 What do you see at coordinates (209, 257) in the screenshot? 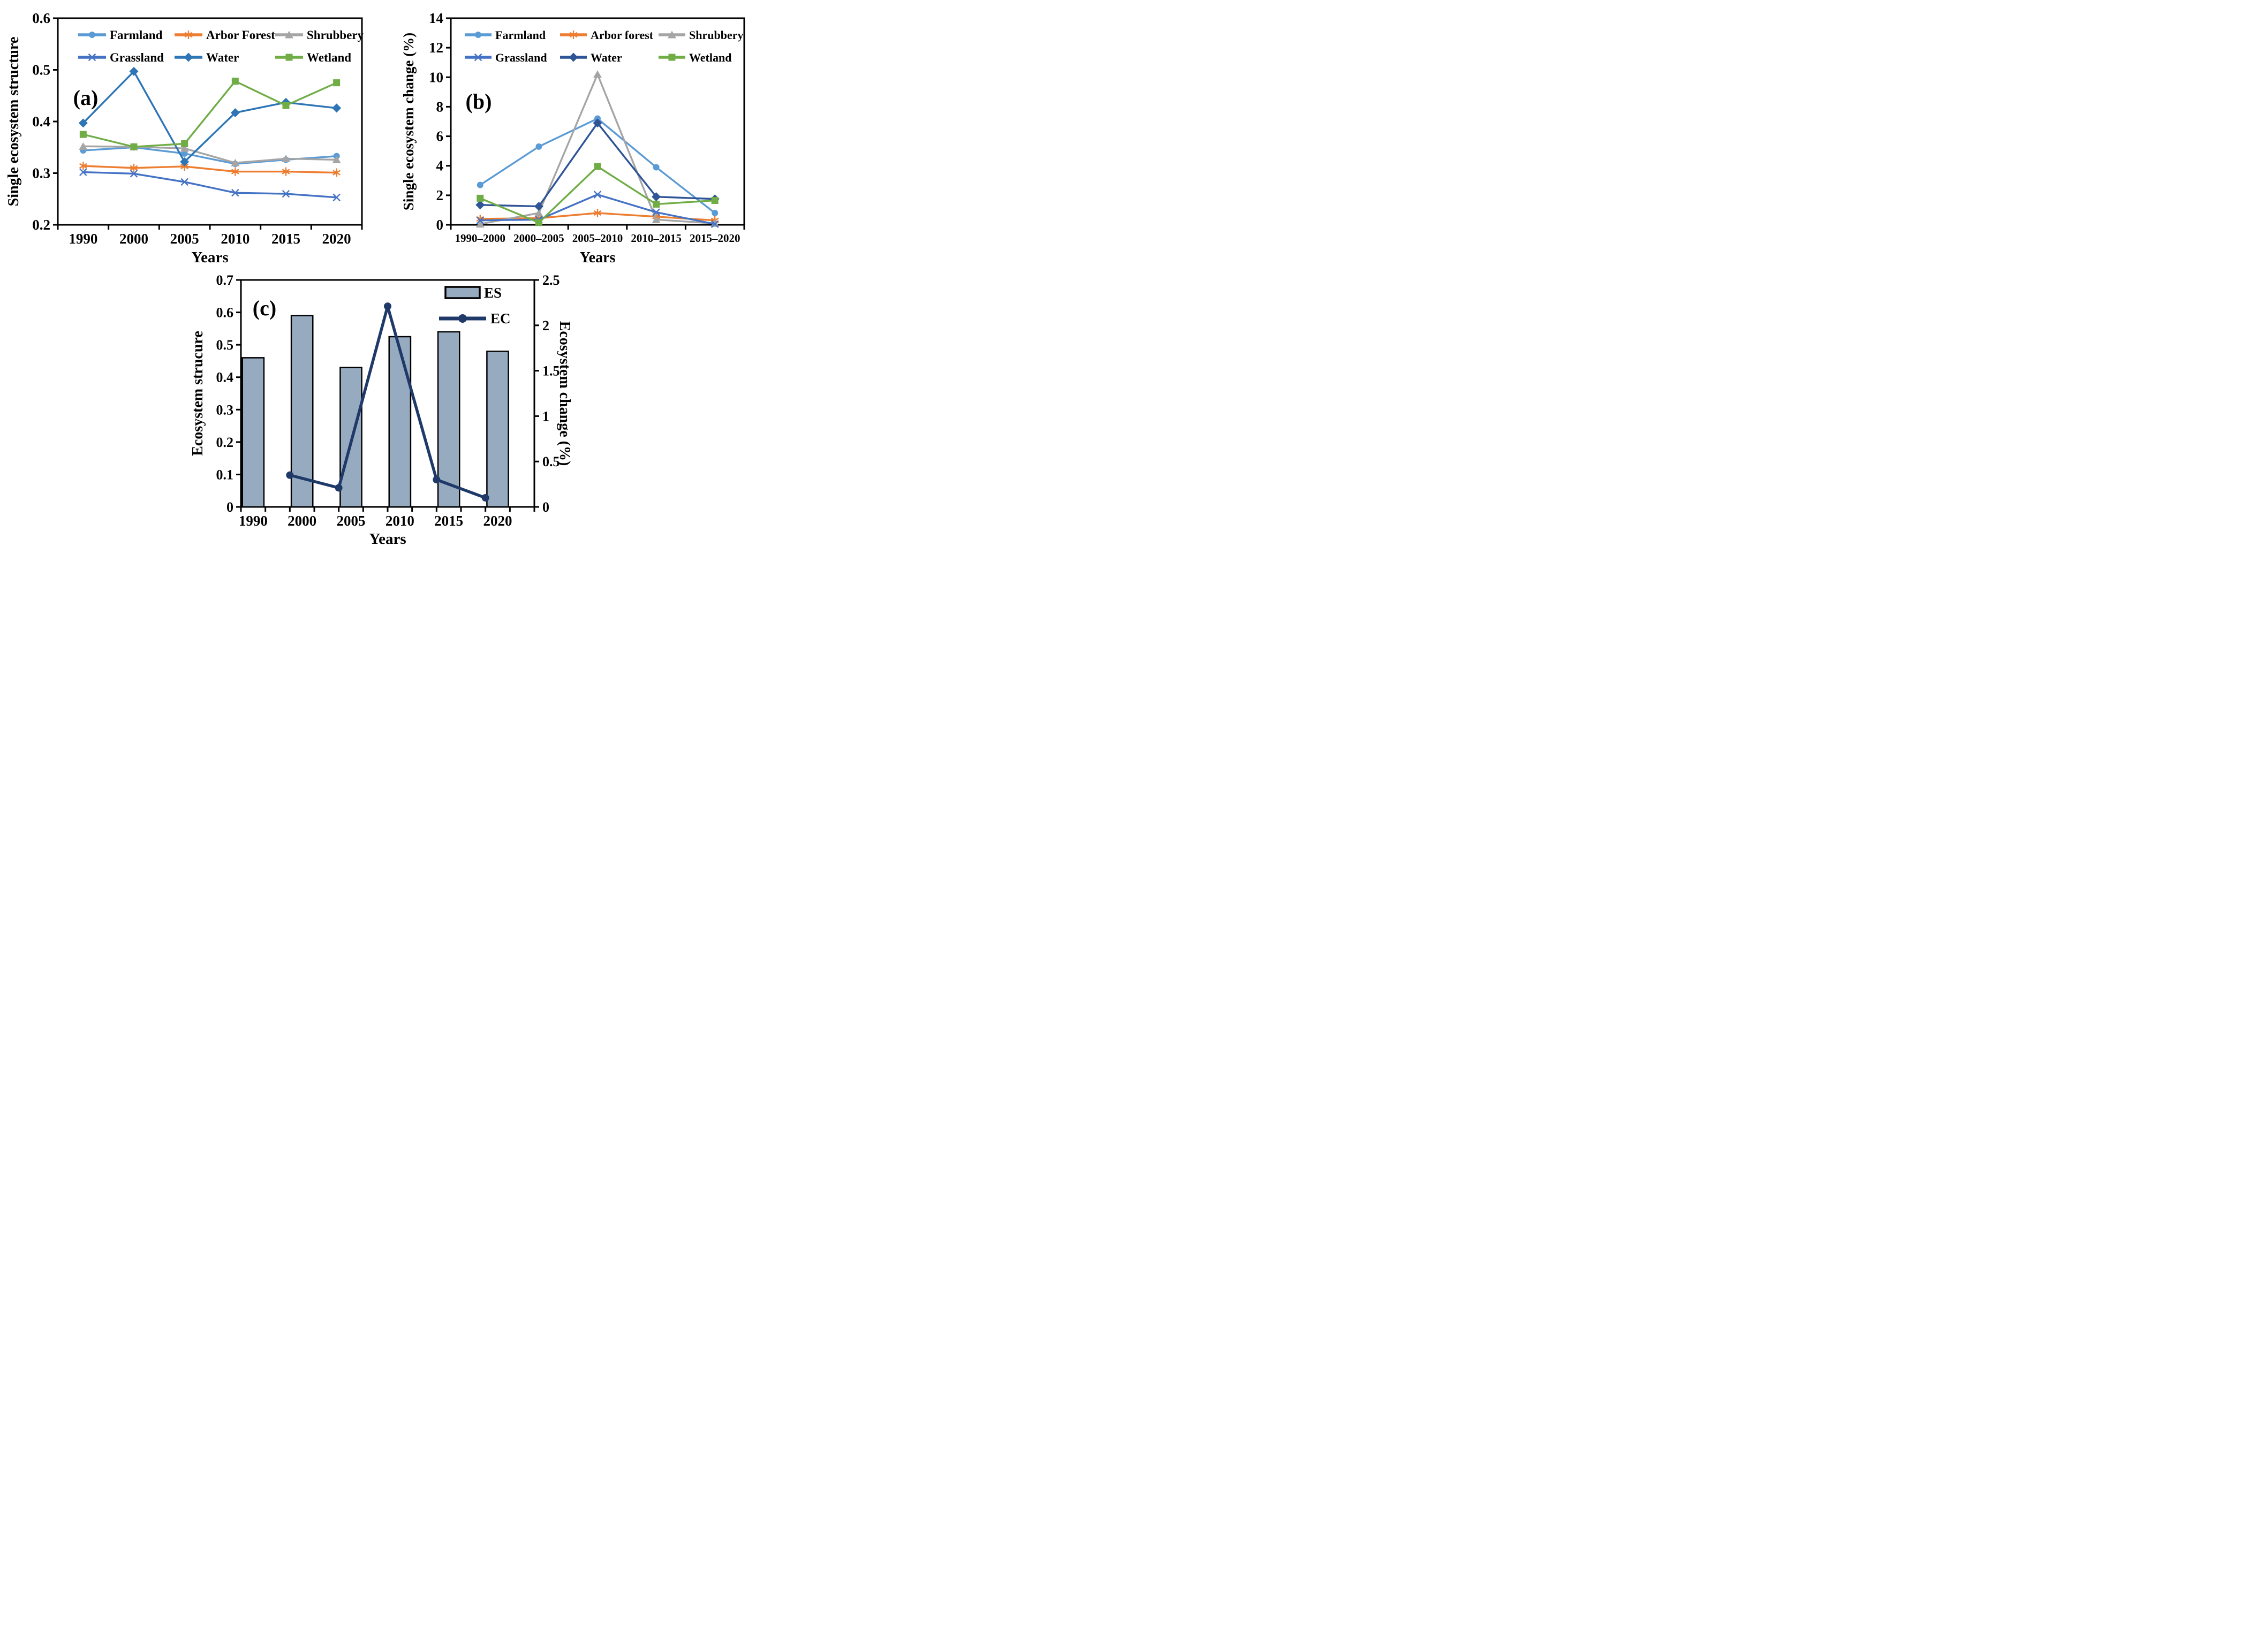
I see `x-axis-title: Years` at bounding box center [209, 257].